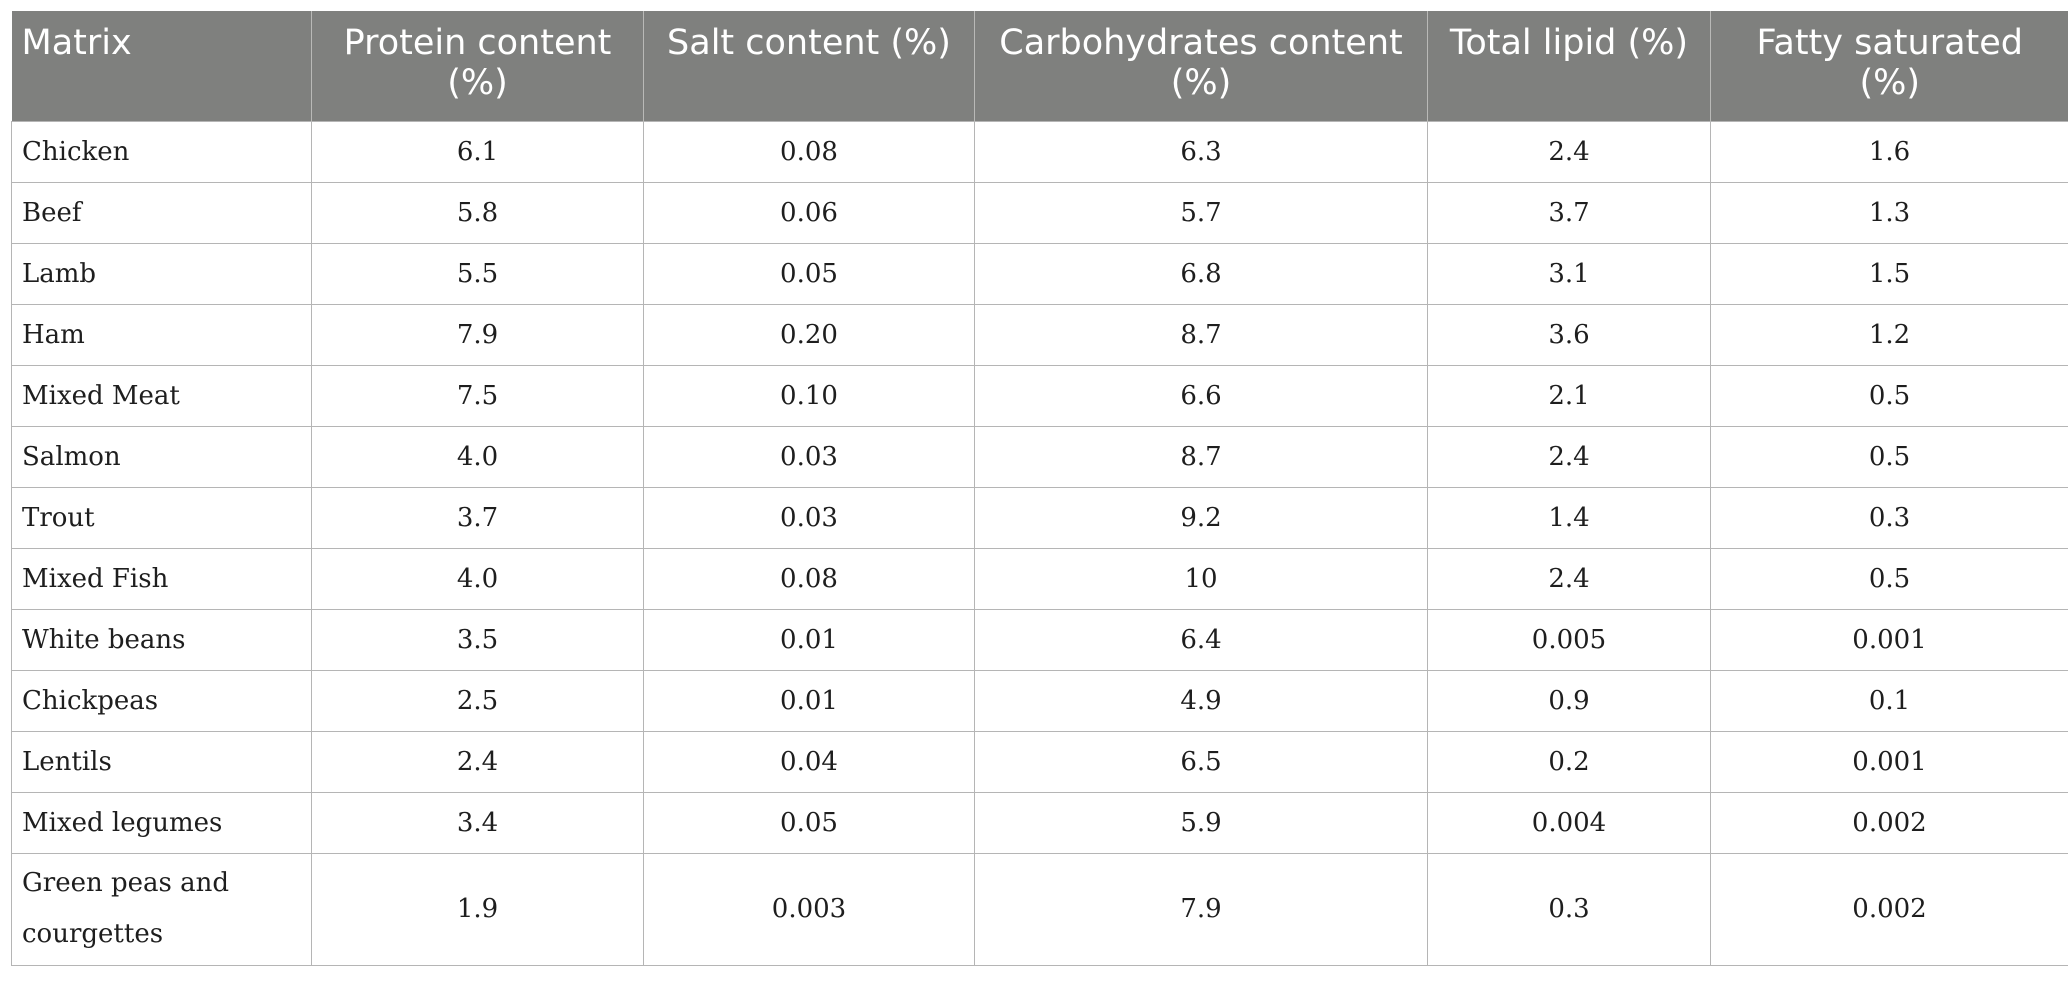 The image size is (2068, 985). Describe the element at coordinates (1569, 909) in the screenshot. I see `total-lipid-cell: 0.3` at that location.